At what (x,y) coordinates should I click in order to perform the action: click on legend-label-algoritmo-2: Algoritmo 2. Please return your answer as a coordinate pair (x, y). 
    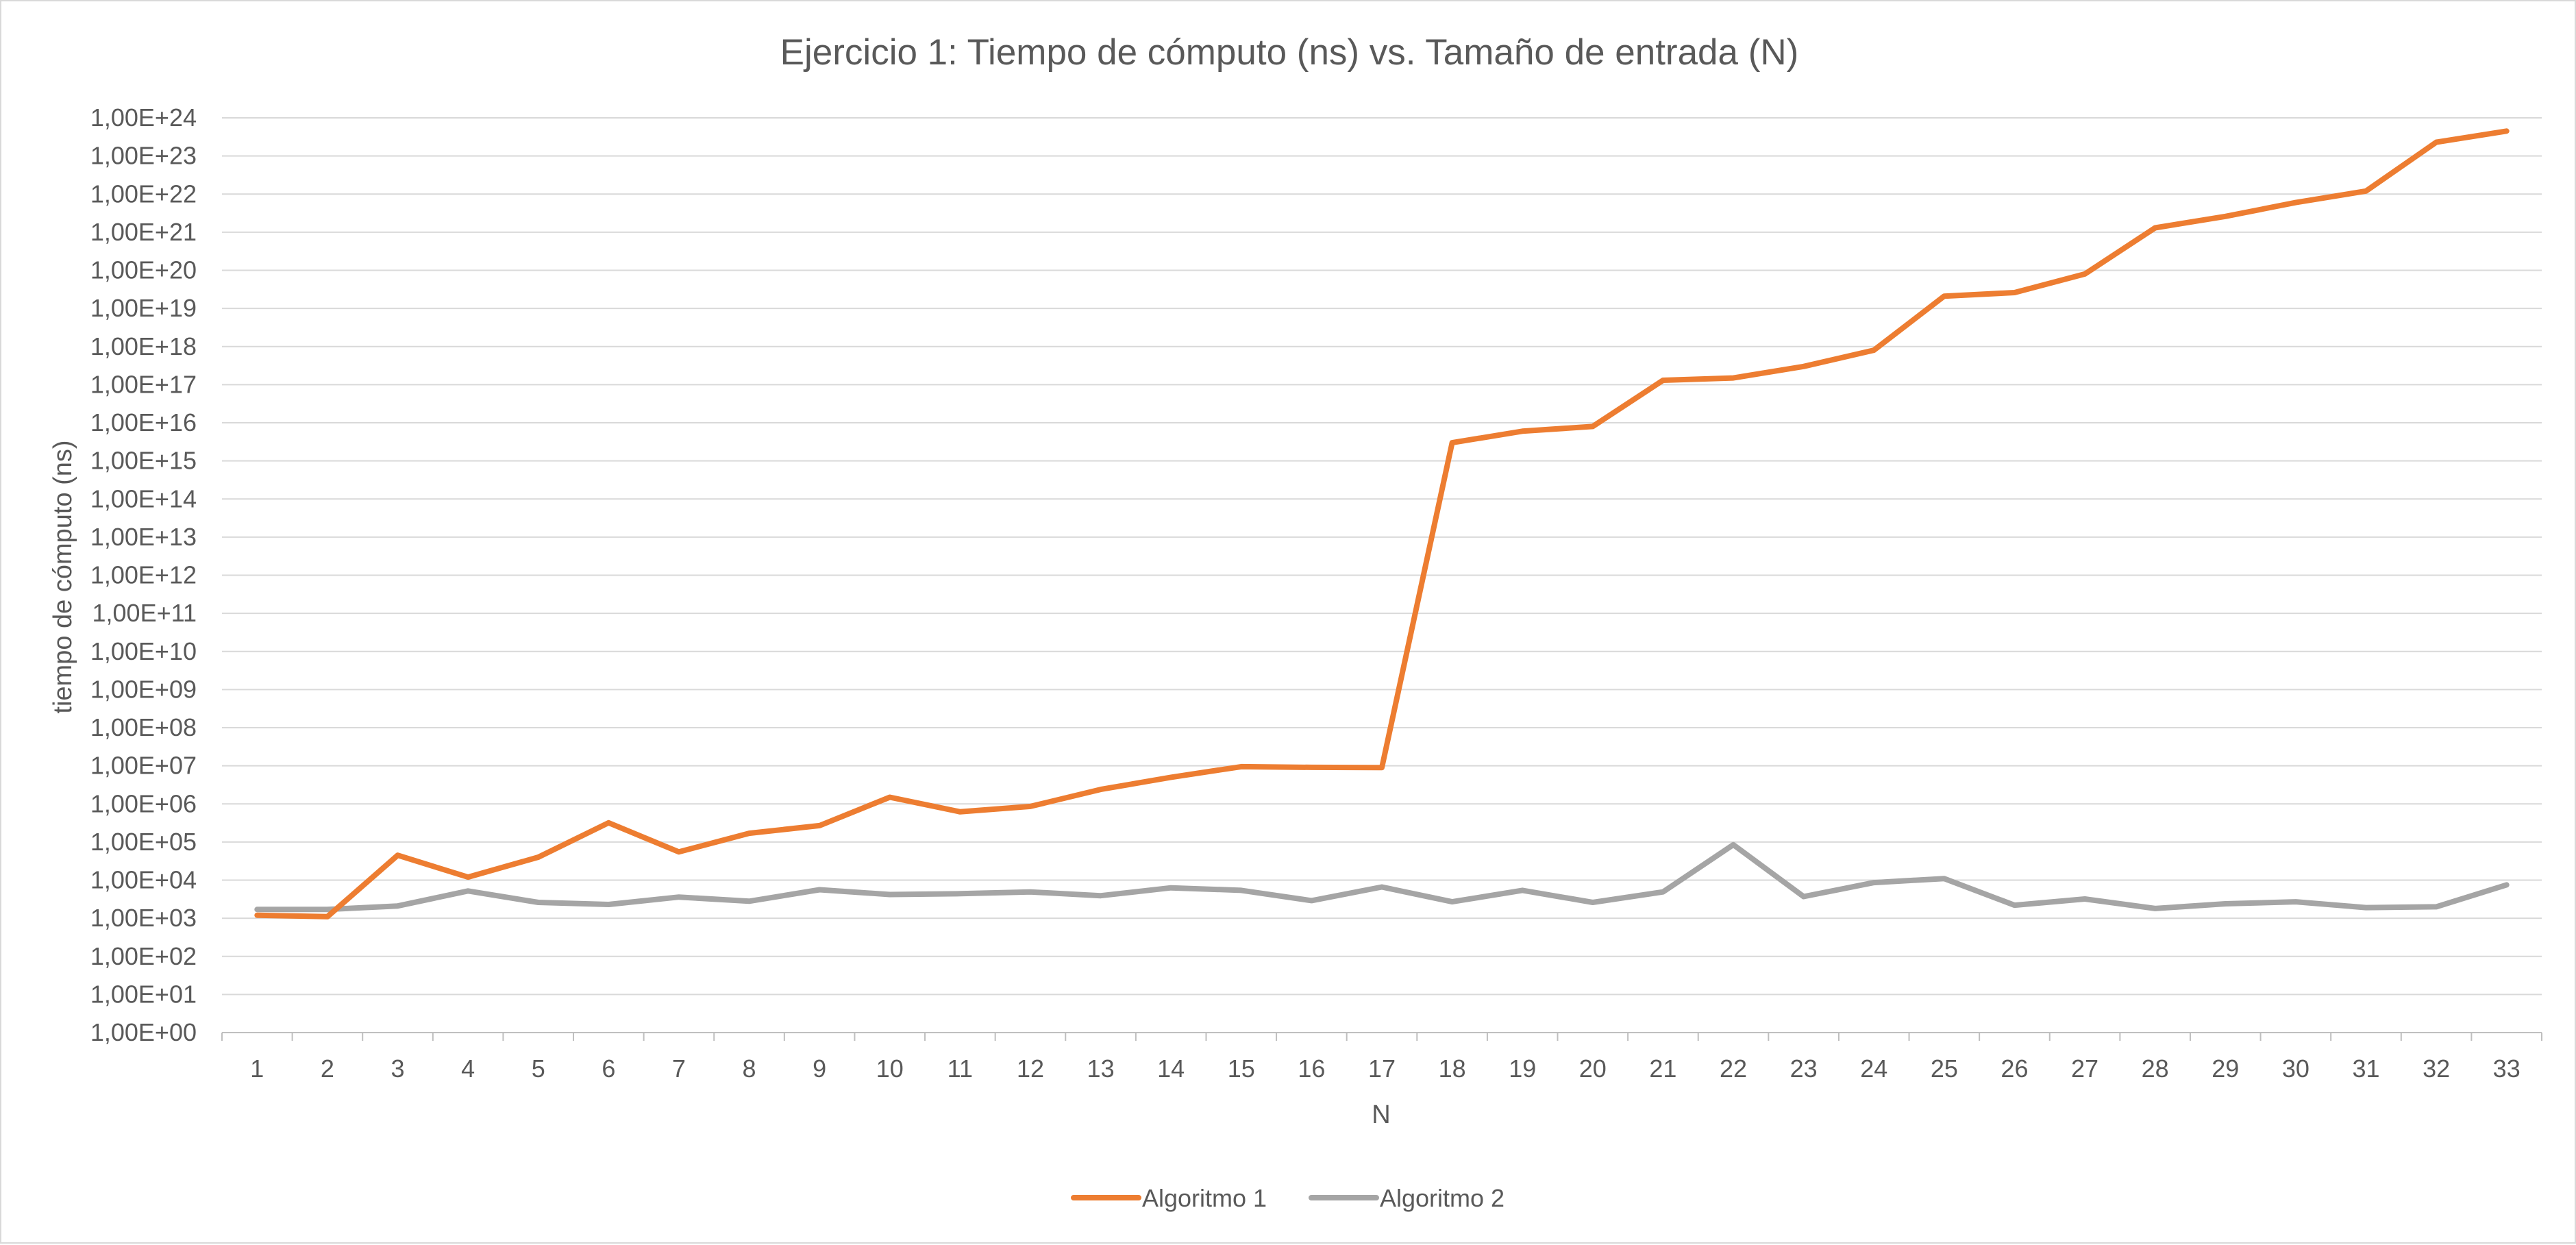
    Looking at the image, I should click on (1442, 1198).